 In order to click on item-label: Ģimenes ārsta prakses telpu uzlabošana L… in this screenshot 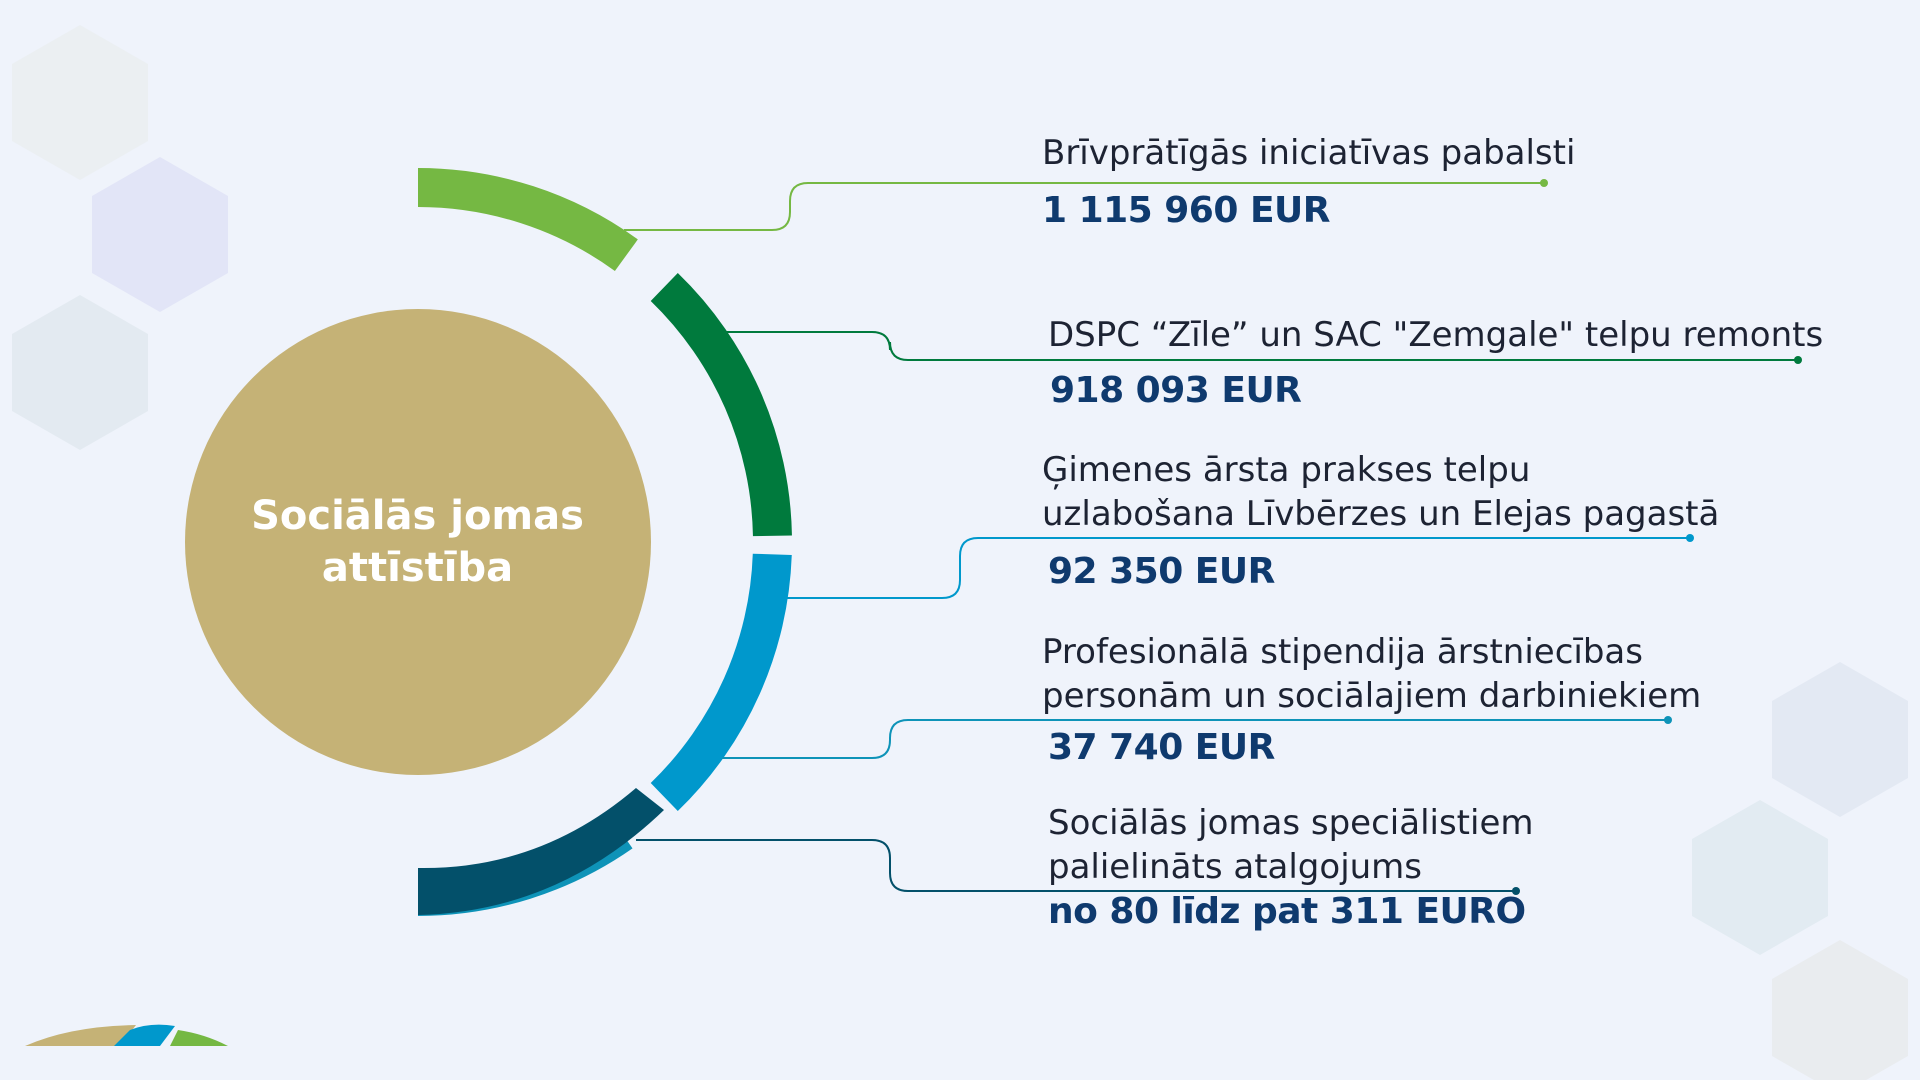, I will do `click(1380, 492)`.